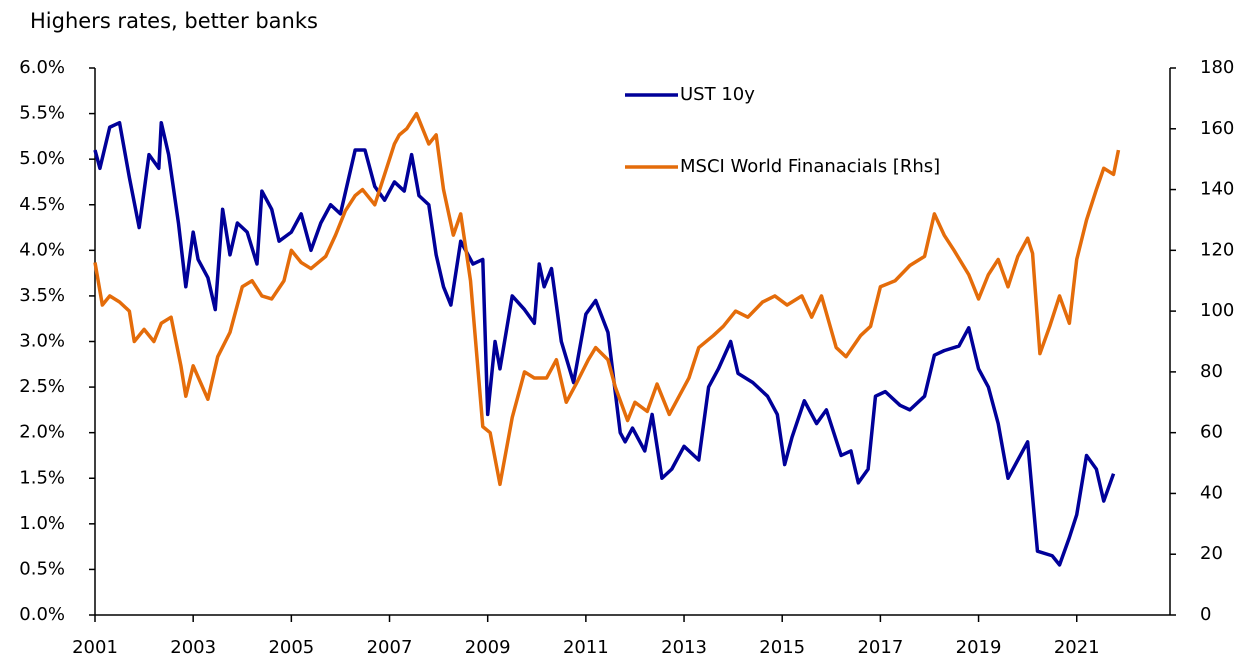  Describe the element at coordinates (95, 647) in the screenshot. I see `x-tick-label: 2001` at that location.